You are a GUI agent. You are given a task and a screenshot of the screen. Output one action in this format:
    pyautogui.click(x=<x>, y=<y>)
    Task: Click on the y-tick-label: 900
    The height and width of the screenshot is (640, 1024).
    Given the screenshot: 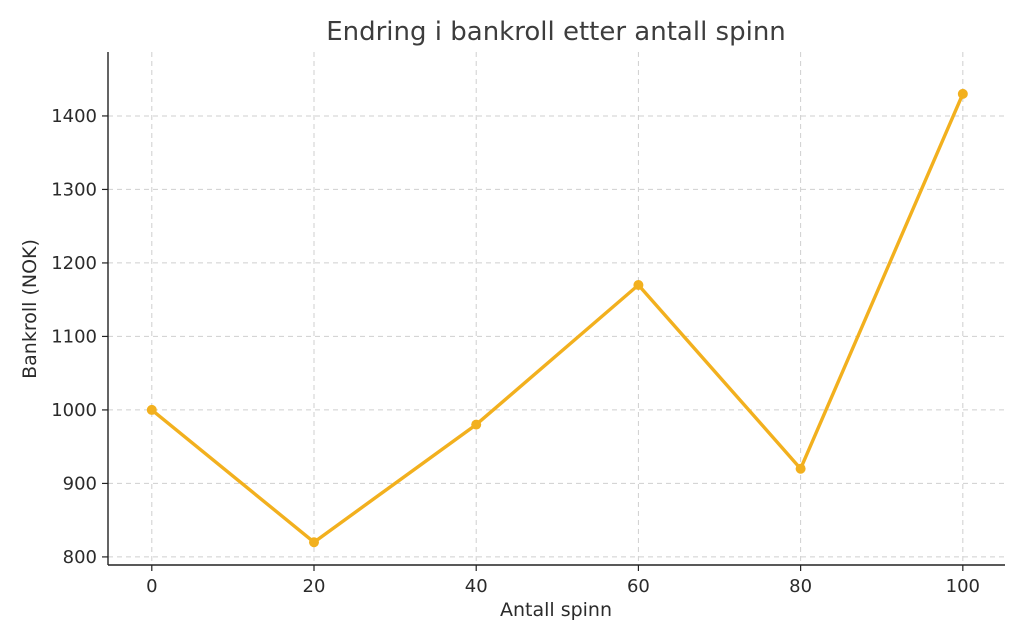 What is the action you would take?
    pyautogui.click(x=80, y=483)
    